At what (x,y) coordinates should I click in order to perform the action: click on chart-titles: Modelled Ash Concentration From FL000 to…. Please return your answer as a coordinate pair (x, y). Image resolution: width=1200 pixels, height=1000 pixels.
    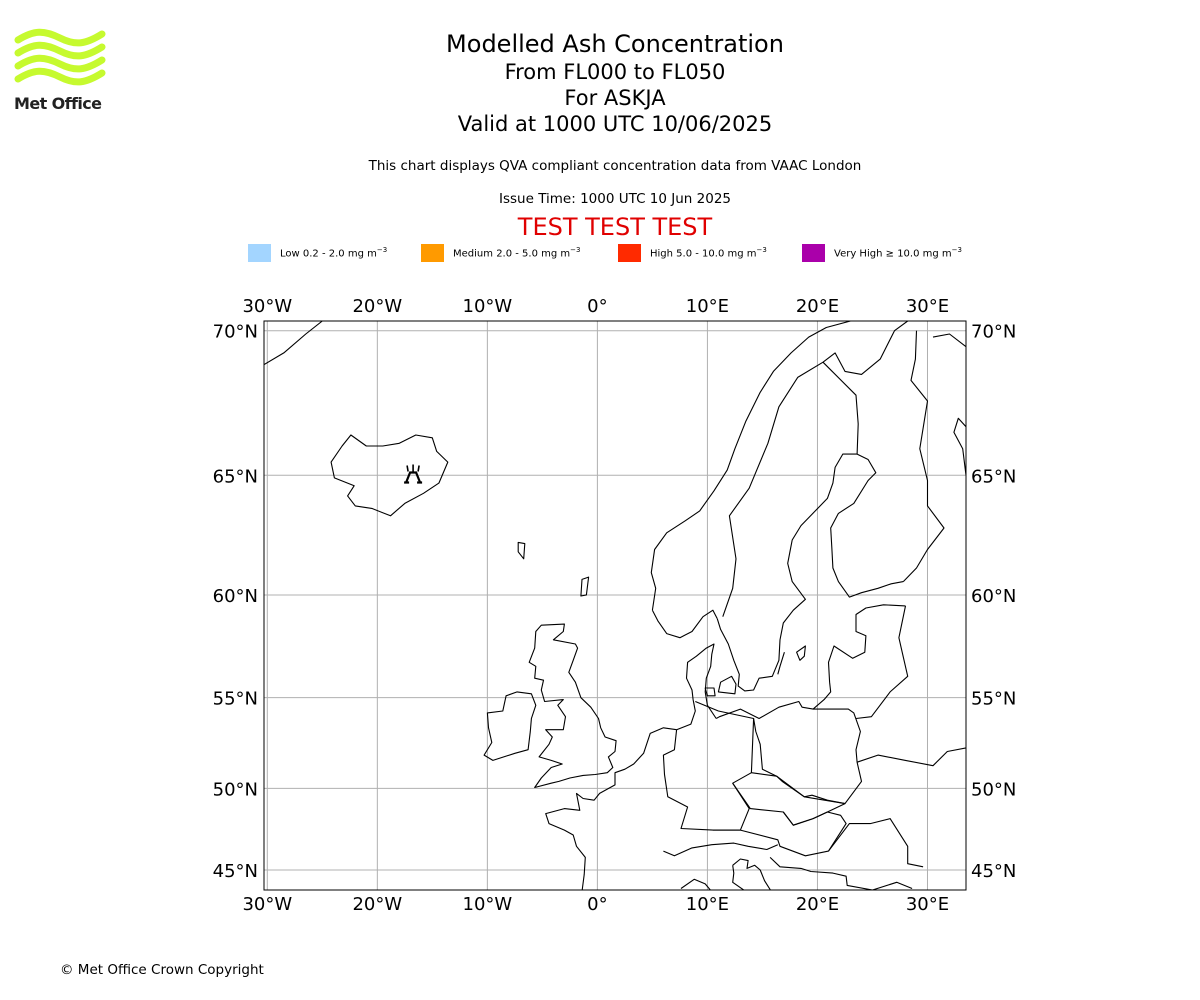
    Looking at the image, I should click on (600, 83).